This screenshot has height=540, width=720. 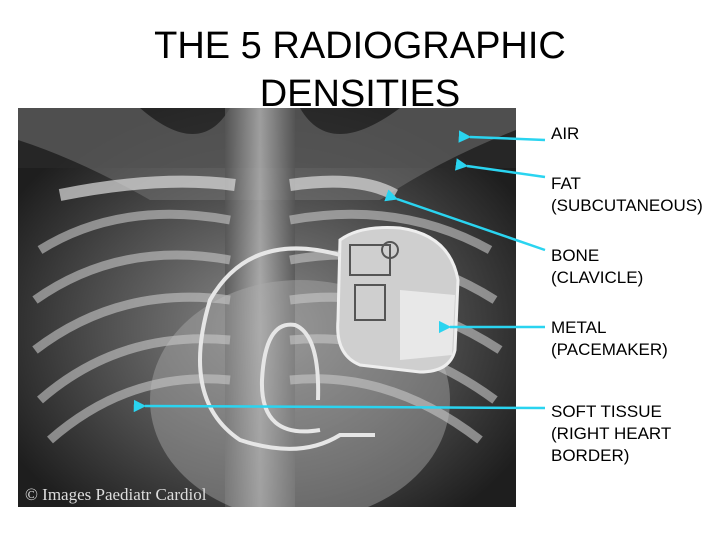 What do you see at coordinates (611, 433) in the screenshot?
I see `label-line: (RIGHT HEART` at bounding box center [611, 433].